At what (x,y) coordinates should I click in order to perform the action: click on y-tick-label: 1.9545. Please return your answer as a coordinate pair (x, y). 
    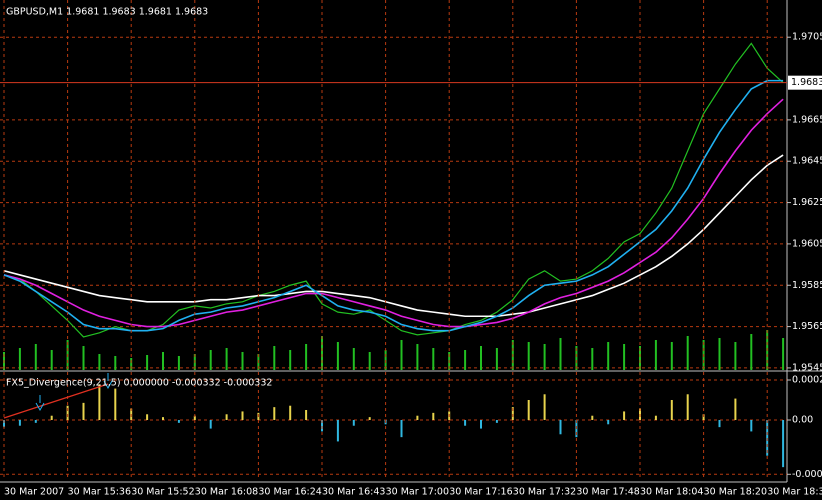
    Looking at the image, I should click on (807, 367).